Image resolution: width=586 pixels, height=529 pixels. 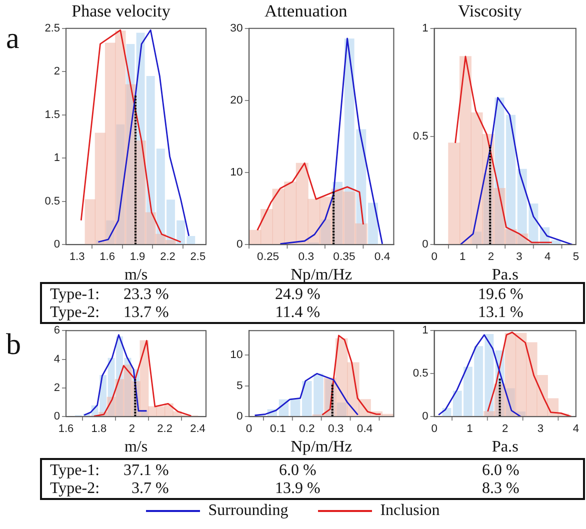 What do you see at coordinates (410, 511) in the screenshot?
I see `legend-label: Inclusion` at bounding box center [410, 511].